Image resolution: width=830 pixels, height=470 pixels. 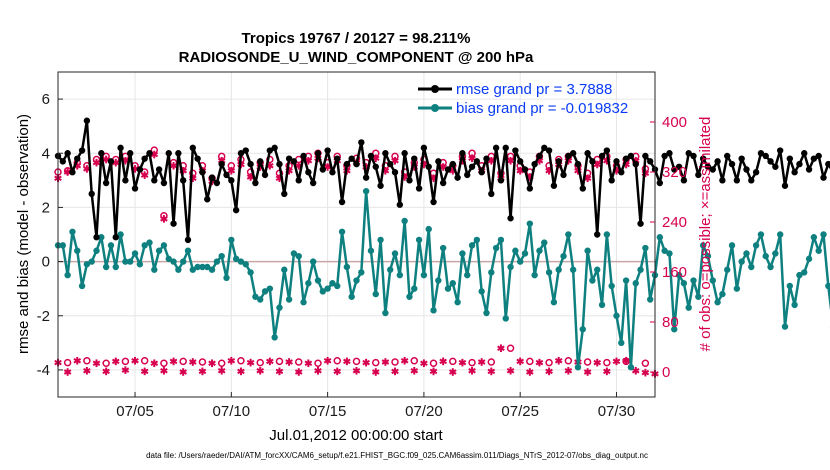 I want to click on y-tick-label: -4, so click(x=43, y=370).